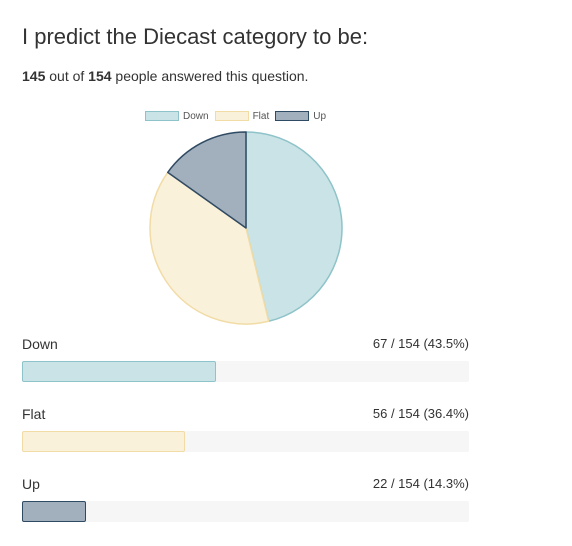 The image size is (572, 546). Describe the element at coordinates (119, 371) in the screenshot. I see `result-bar-down` at that location.